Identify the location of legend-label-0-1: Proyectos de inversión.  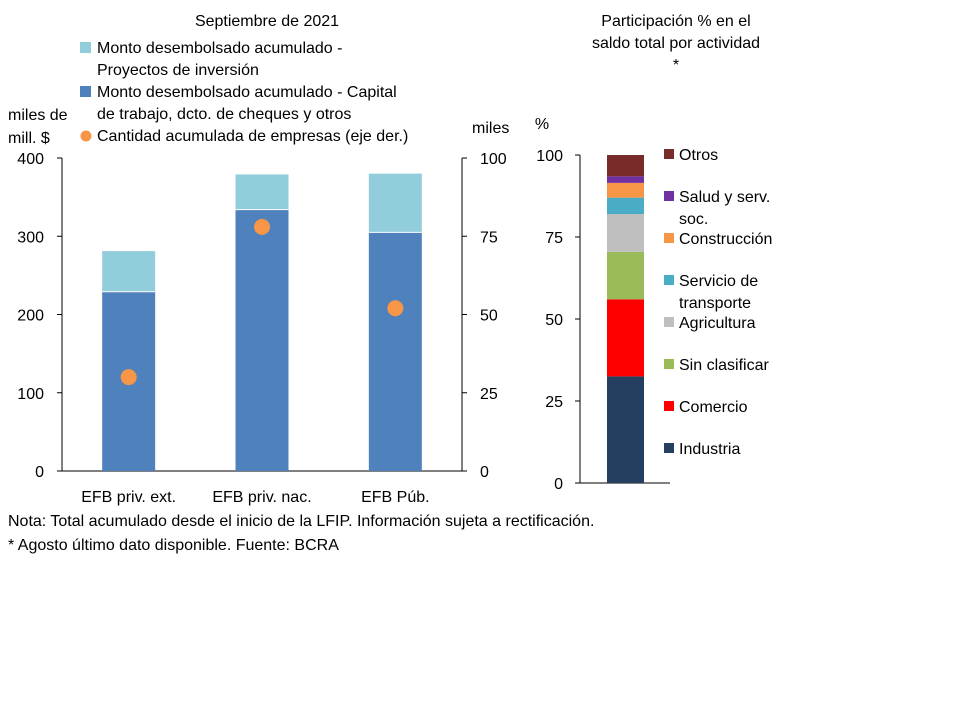
(178, 70).